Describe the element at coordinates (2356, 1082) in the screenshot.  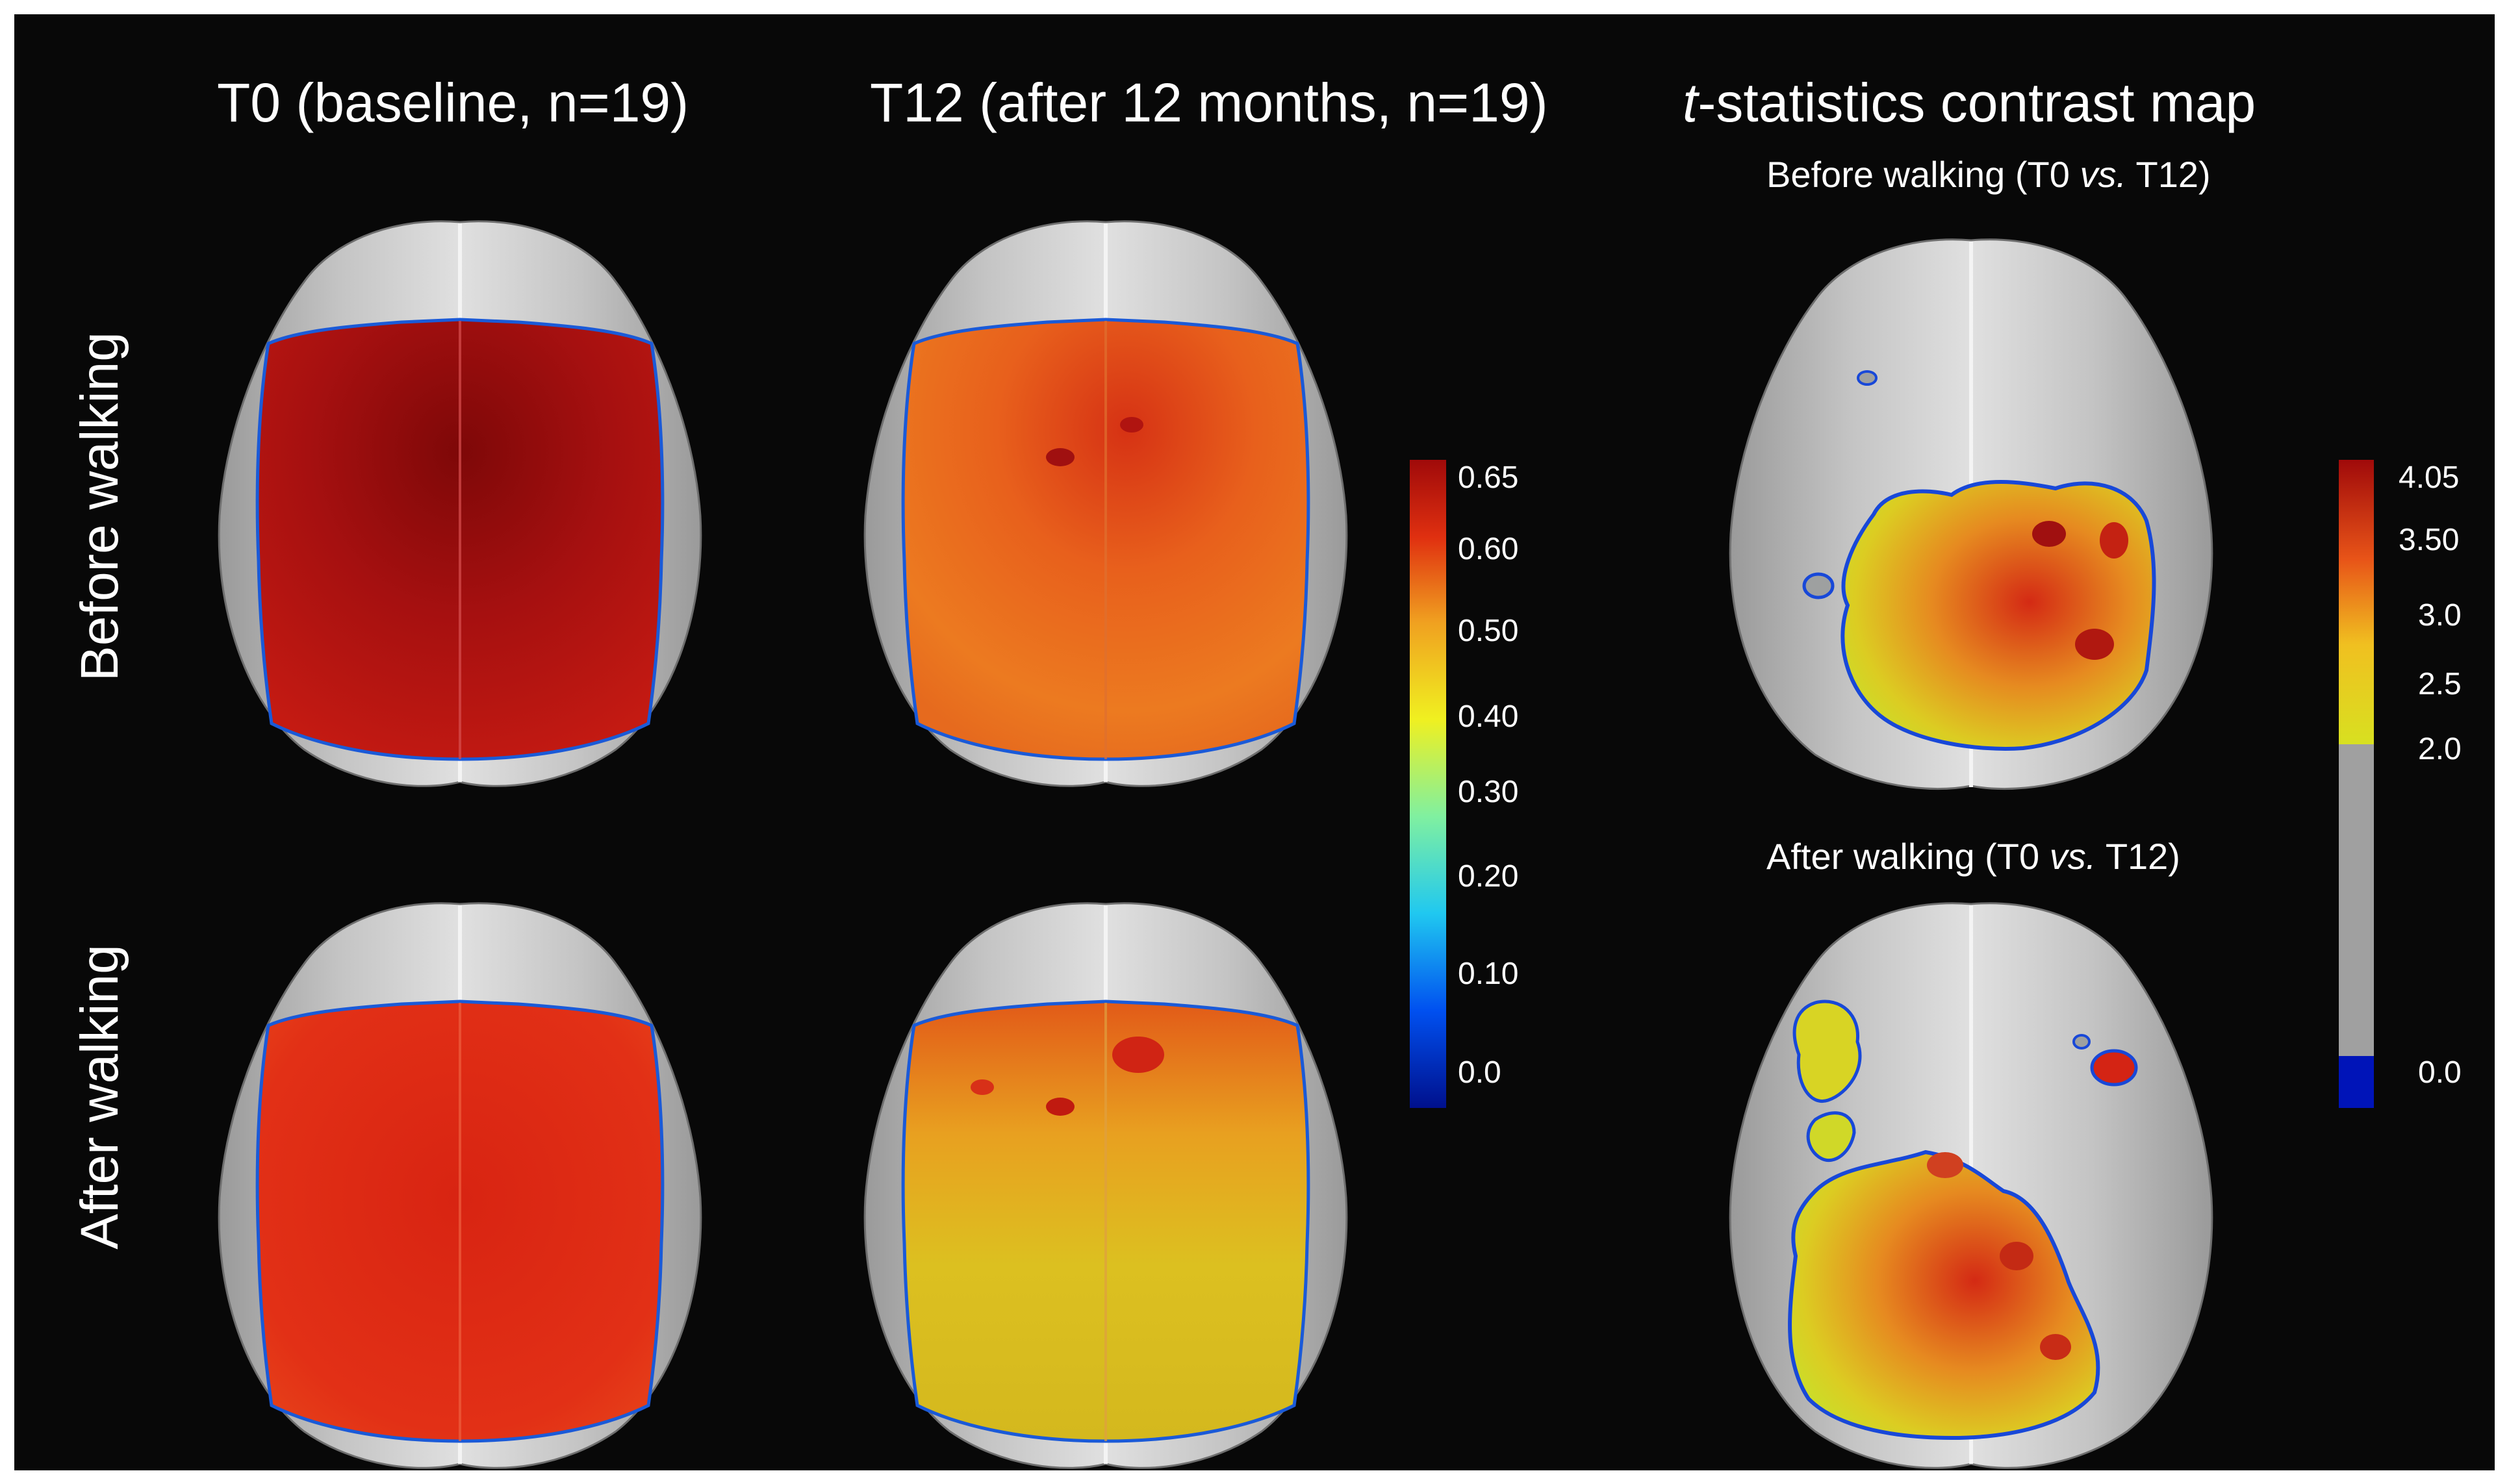
I see `colorbar-t-bottom` at that location.